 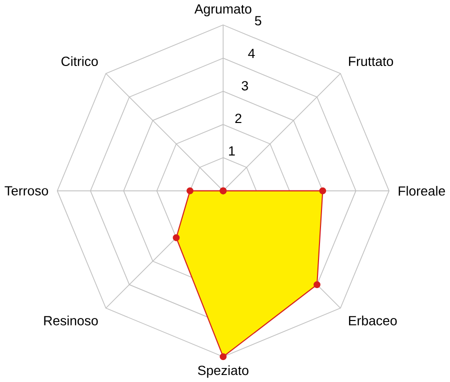 I want to click on y-tick-label: 1, so click(x=232, y=151).